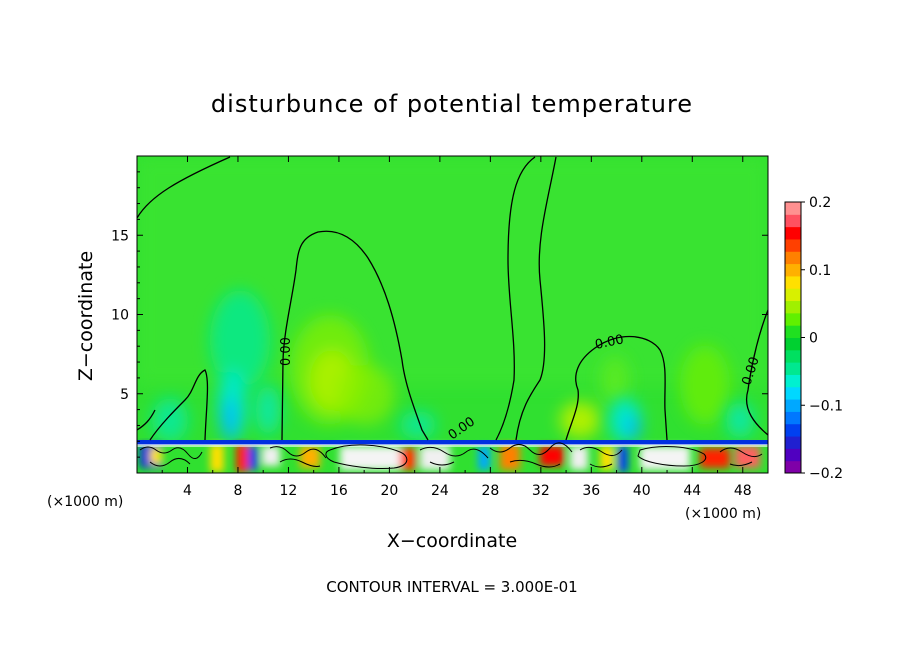 The height and width of the screenshot is (654, 904). I want to click on y-tick-label: 5, so click(124, 395).